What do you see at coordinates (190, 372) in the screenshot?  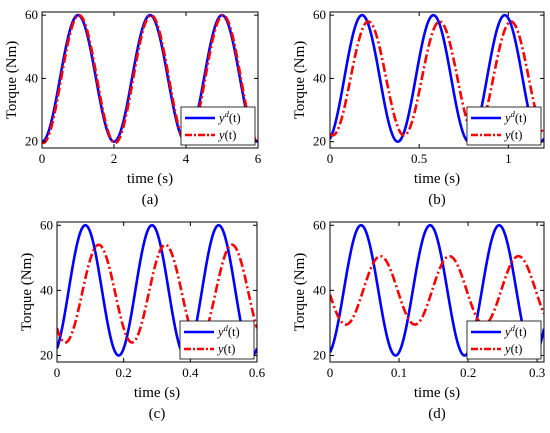 I see `x-tick-label: 0.4` at bounding box center [190, 372].